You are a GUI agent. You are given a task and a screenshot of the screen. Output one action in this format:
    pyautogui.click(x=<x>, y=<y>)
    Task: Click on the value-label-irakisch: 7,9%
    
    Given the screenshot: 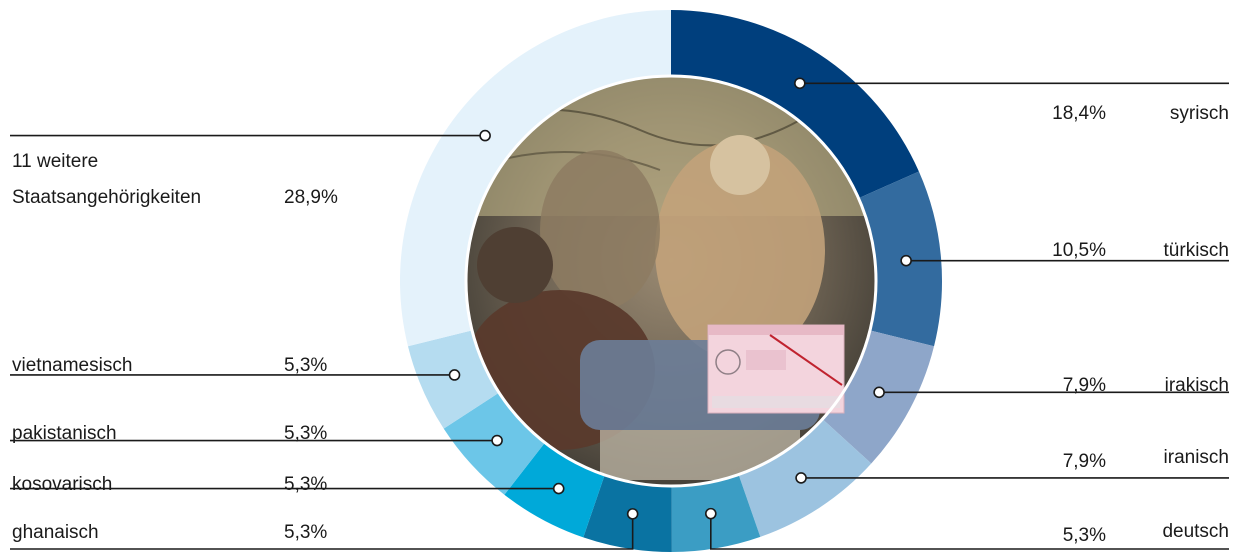 What is the action you would take?
    pyautogui.click(x=1084, y=385)
    